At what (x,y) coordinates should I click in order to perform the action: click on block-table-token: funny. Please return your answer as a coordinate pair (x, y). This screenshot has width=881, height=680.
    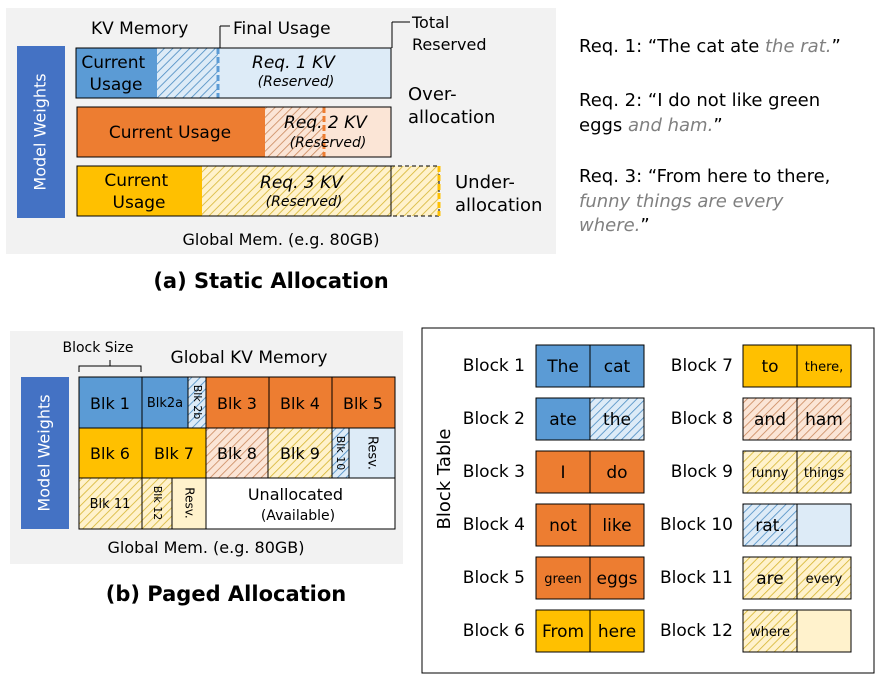
    Looking at the image, I should click on (770, 473).